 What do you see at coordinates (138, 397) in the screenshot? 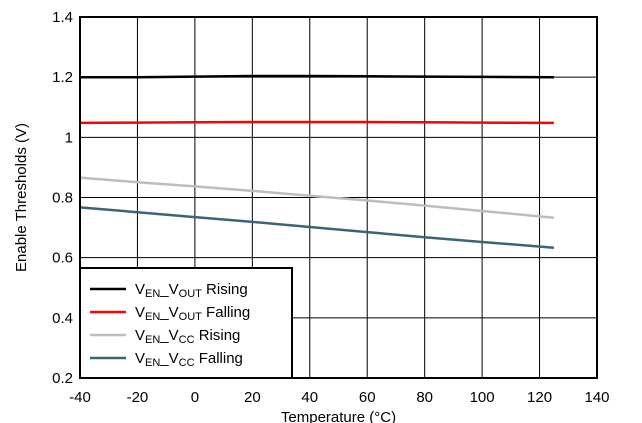
I see `x-tick-label: -20` at bounding box center [138, 397].